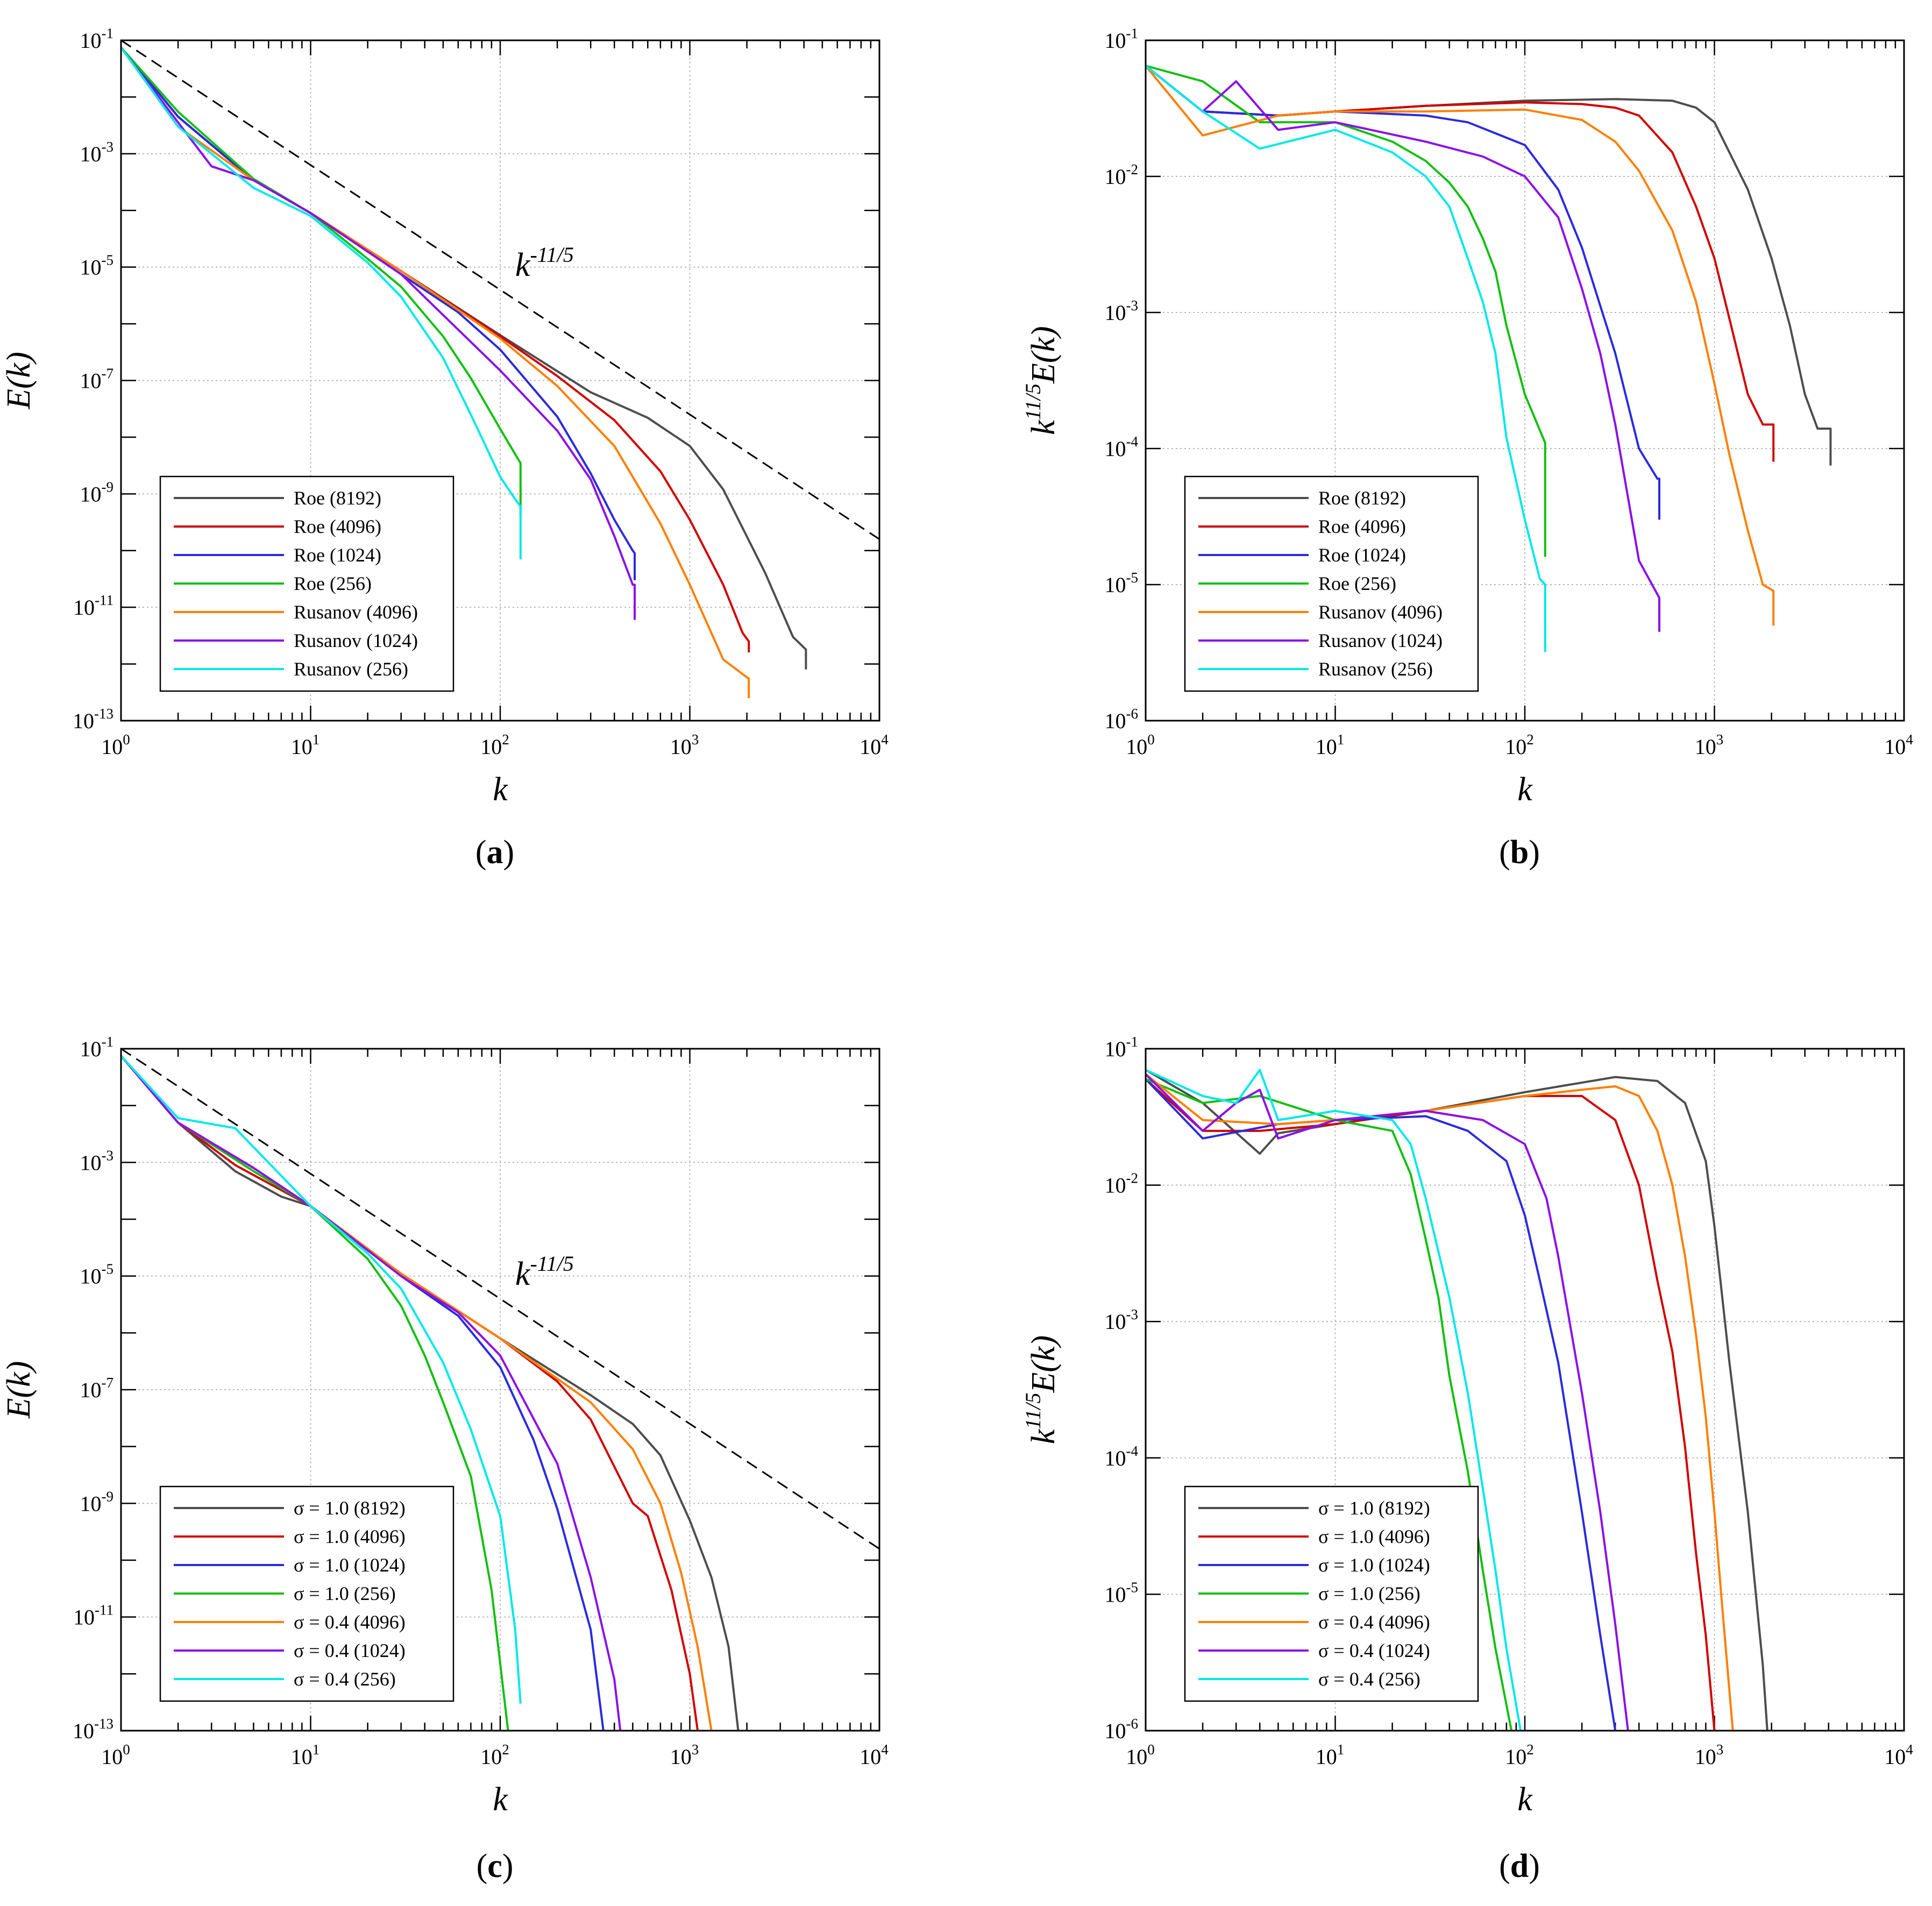 The height and width of the screenshot is (1906, 1932). I want to click on x-tick-label: 10⁴, so click(874, 745).